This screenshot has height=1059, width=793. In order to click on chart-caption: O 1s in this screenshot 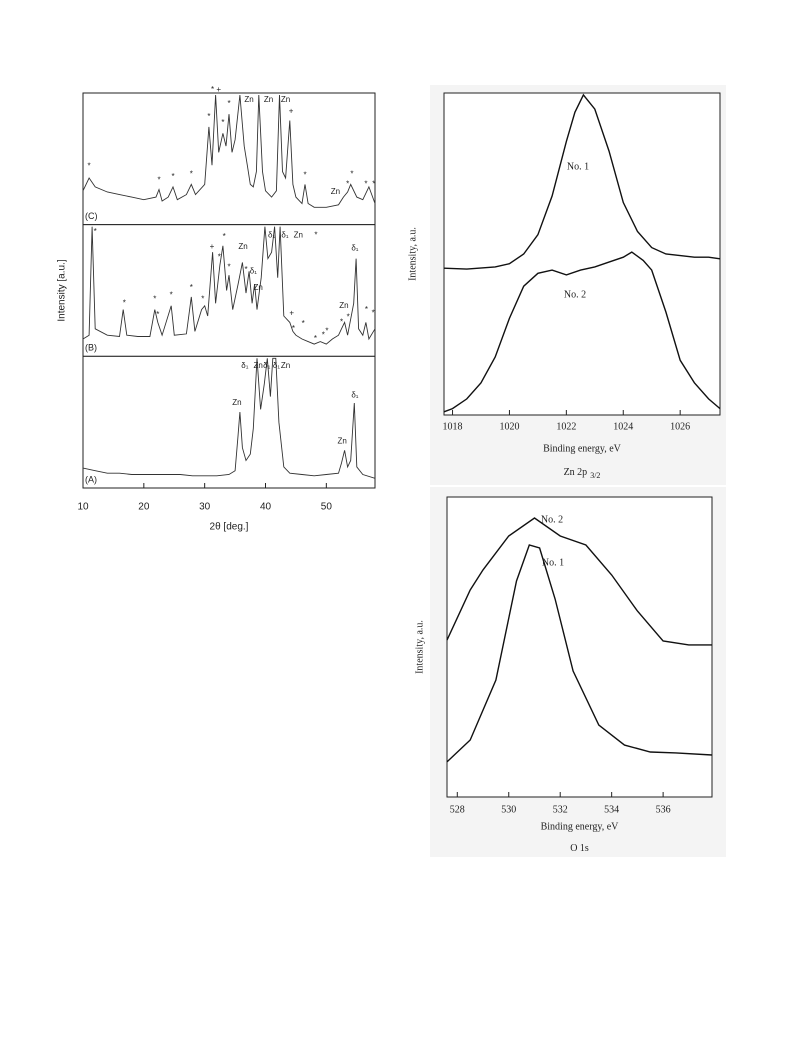, I will do `click(579, 848)`.